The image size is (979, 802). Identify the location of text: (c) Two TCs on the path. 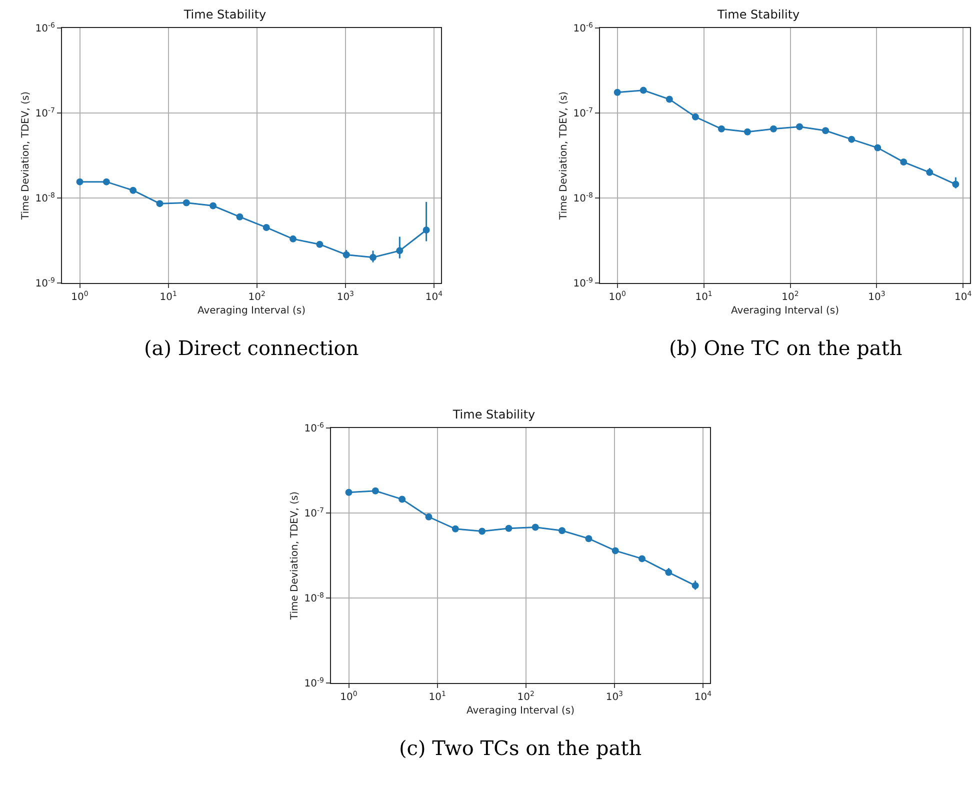
(520, 748).